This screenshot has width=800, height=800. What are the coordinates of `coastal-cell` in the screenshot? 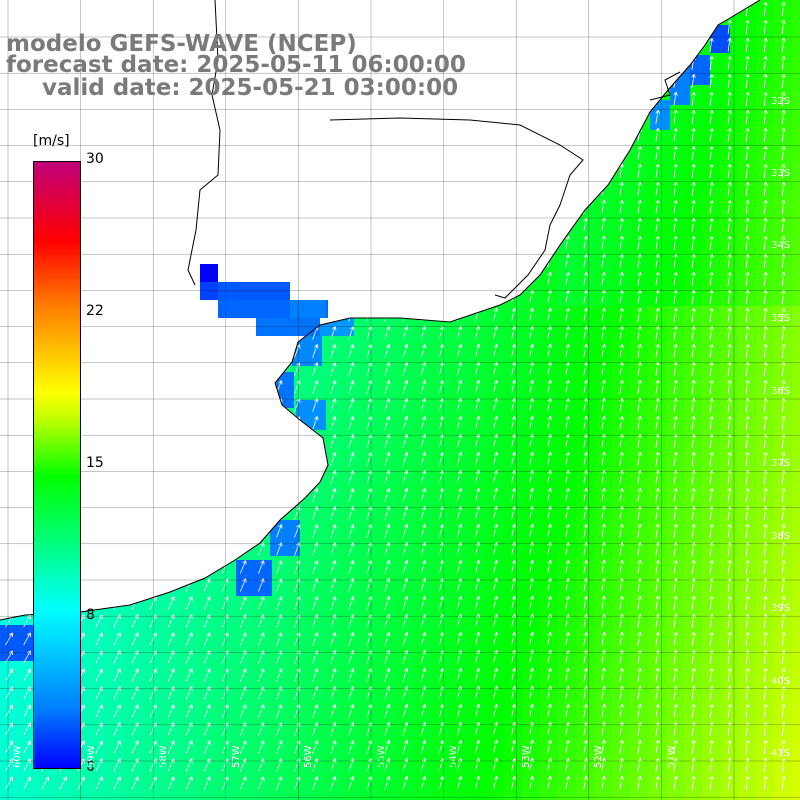 It's located at (660, 115).